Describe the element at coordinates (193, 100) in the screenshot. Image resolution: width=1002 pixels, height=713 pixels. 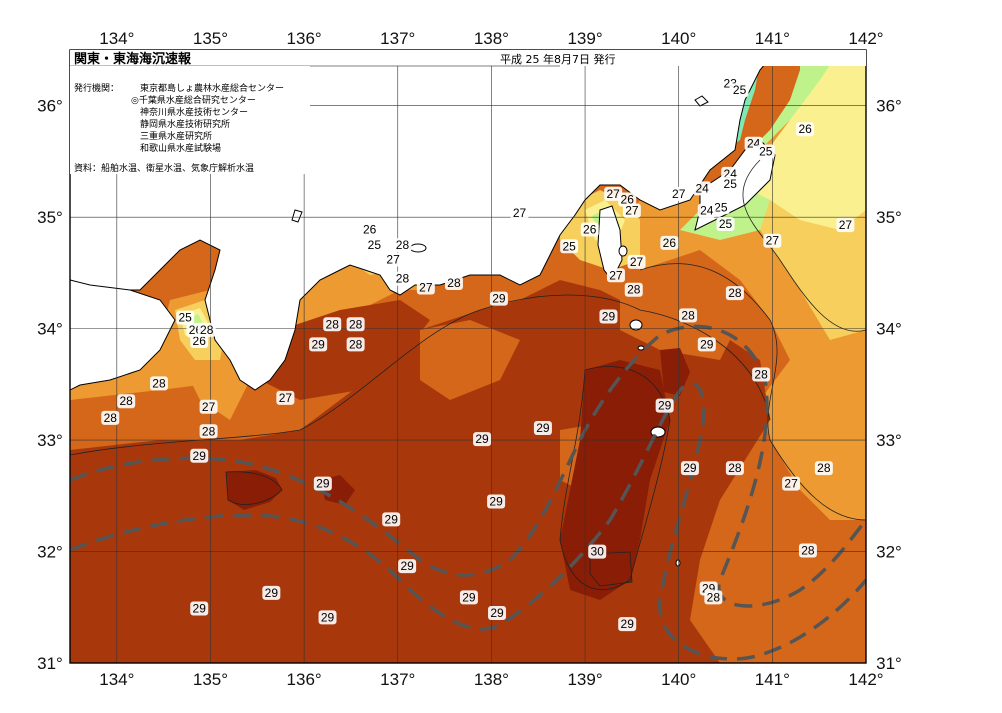
I see `issuer-2: ◎千葉県水産総合研究センター` at that location.